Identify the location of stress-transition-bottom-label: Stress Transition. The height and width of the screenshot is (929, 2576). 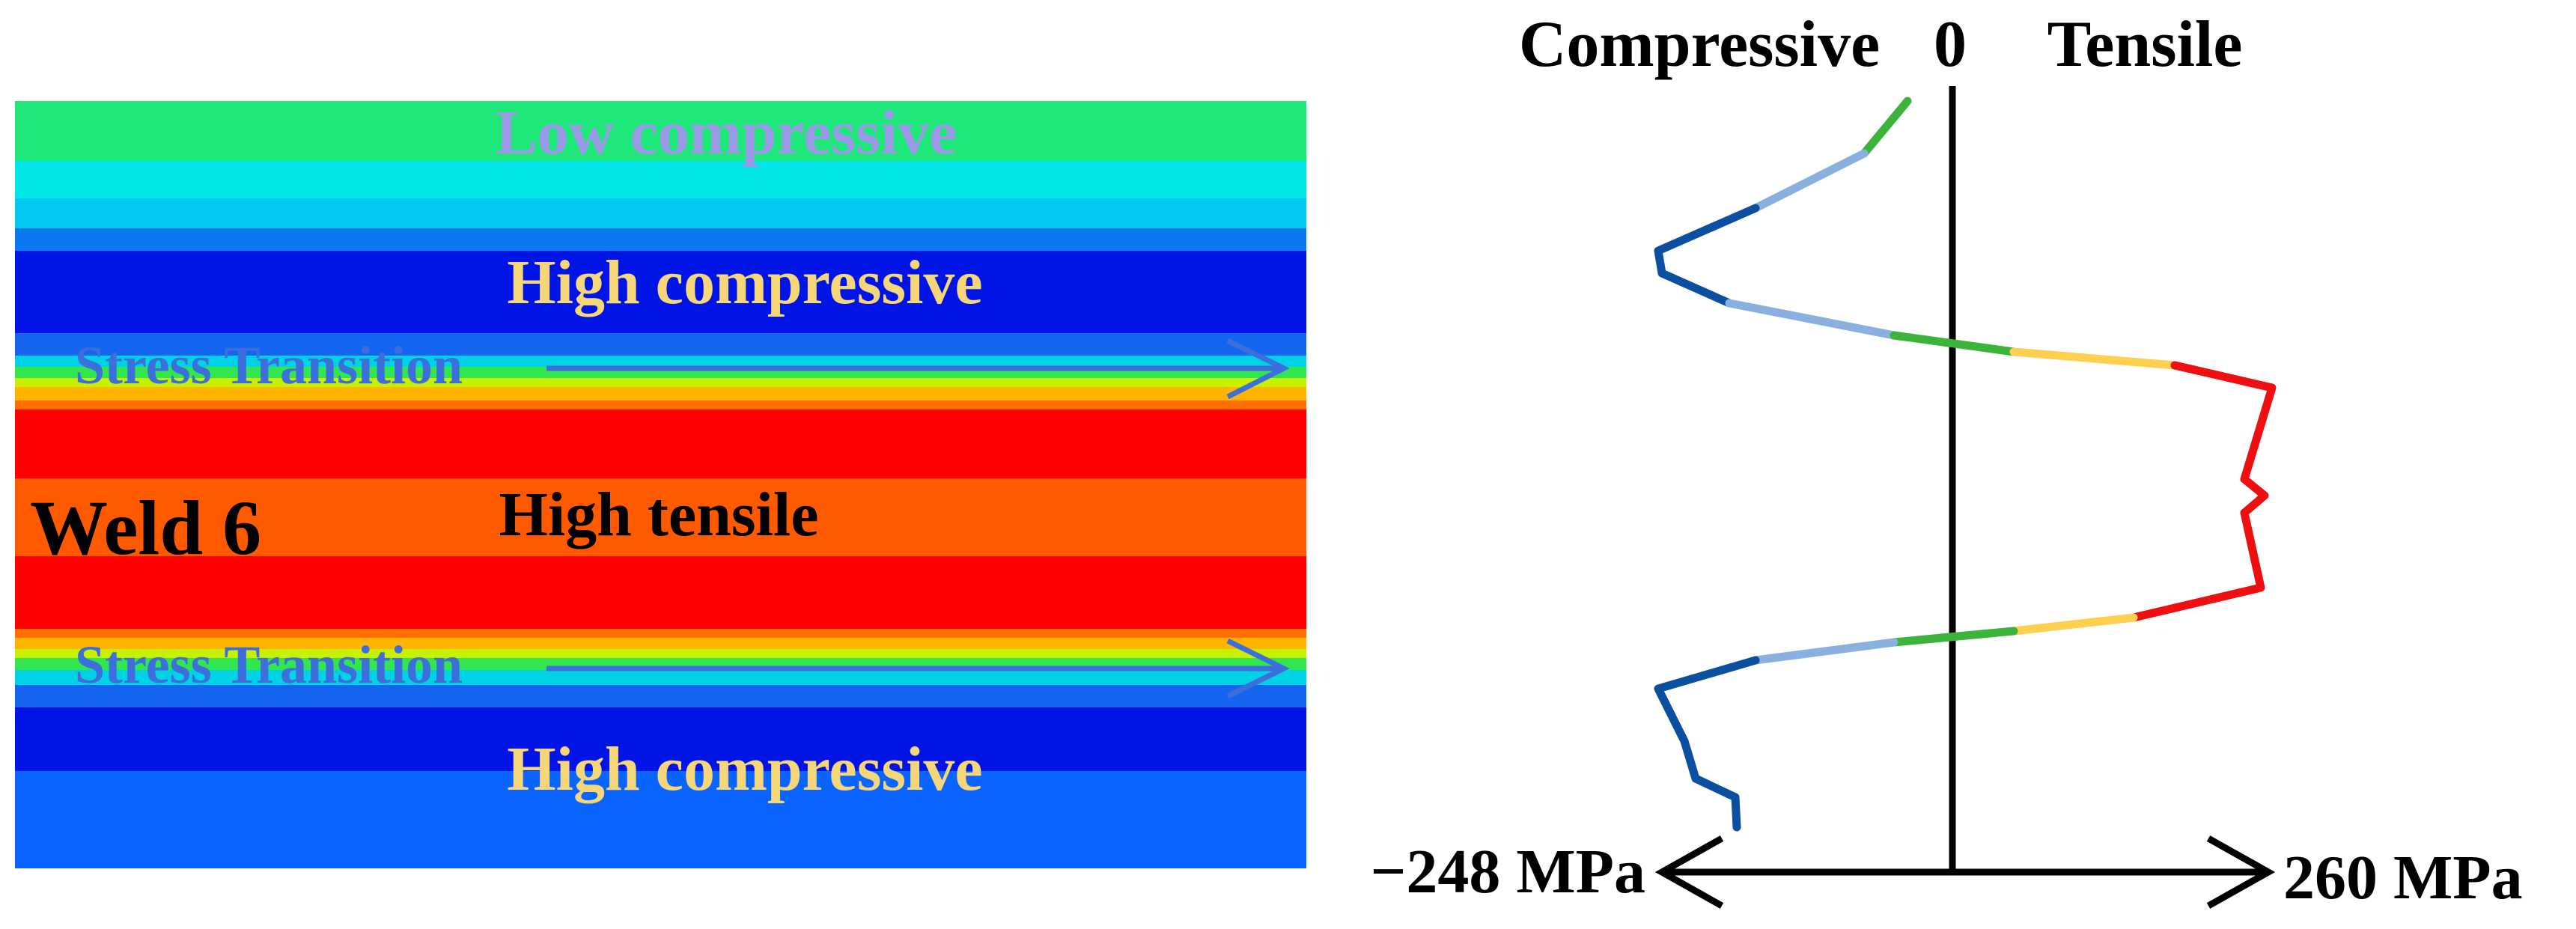
(269, 665).